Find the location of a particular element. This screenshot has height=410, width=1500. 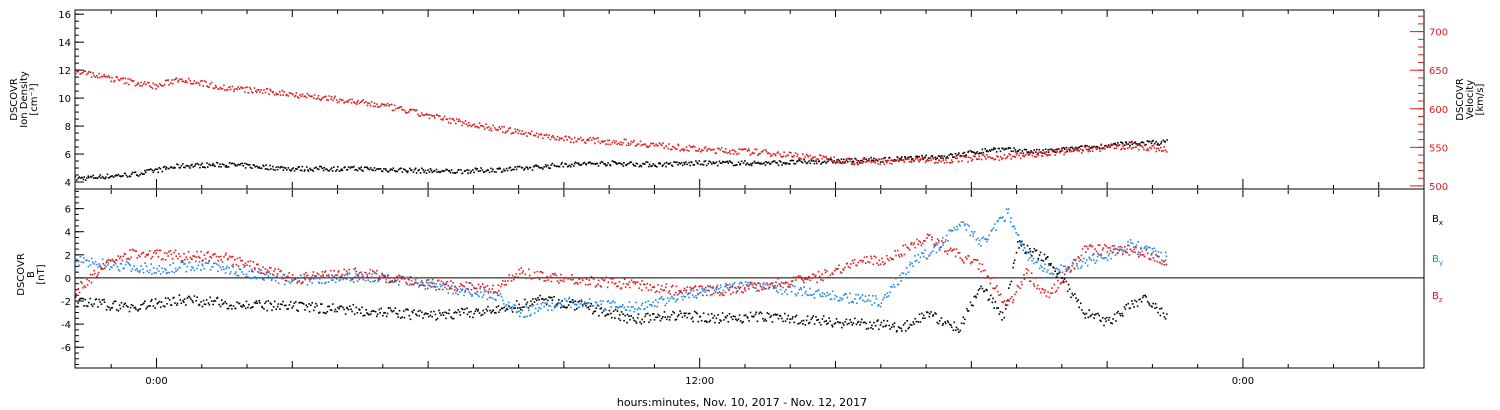

b-axis-tick-label: -4 is located at coordinates (66, 325).